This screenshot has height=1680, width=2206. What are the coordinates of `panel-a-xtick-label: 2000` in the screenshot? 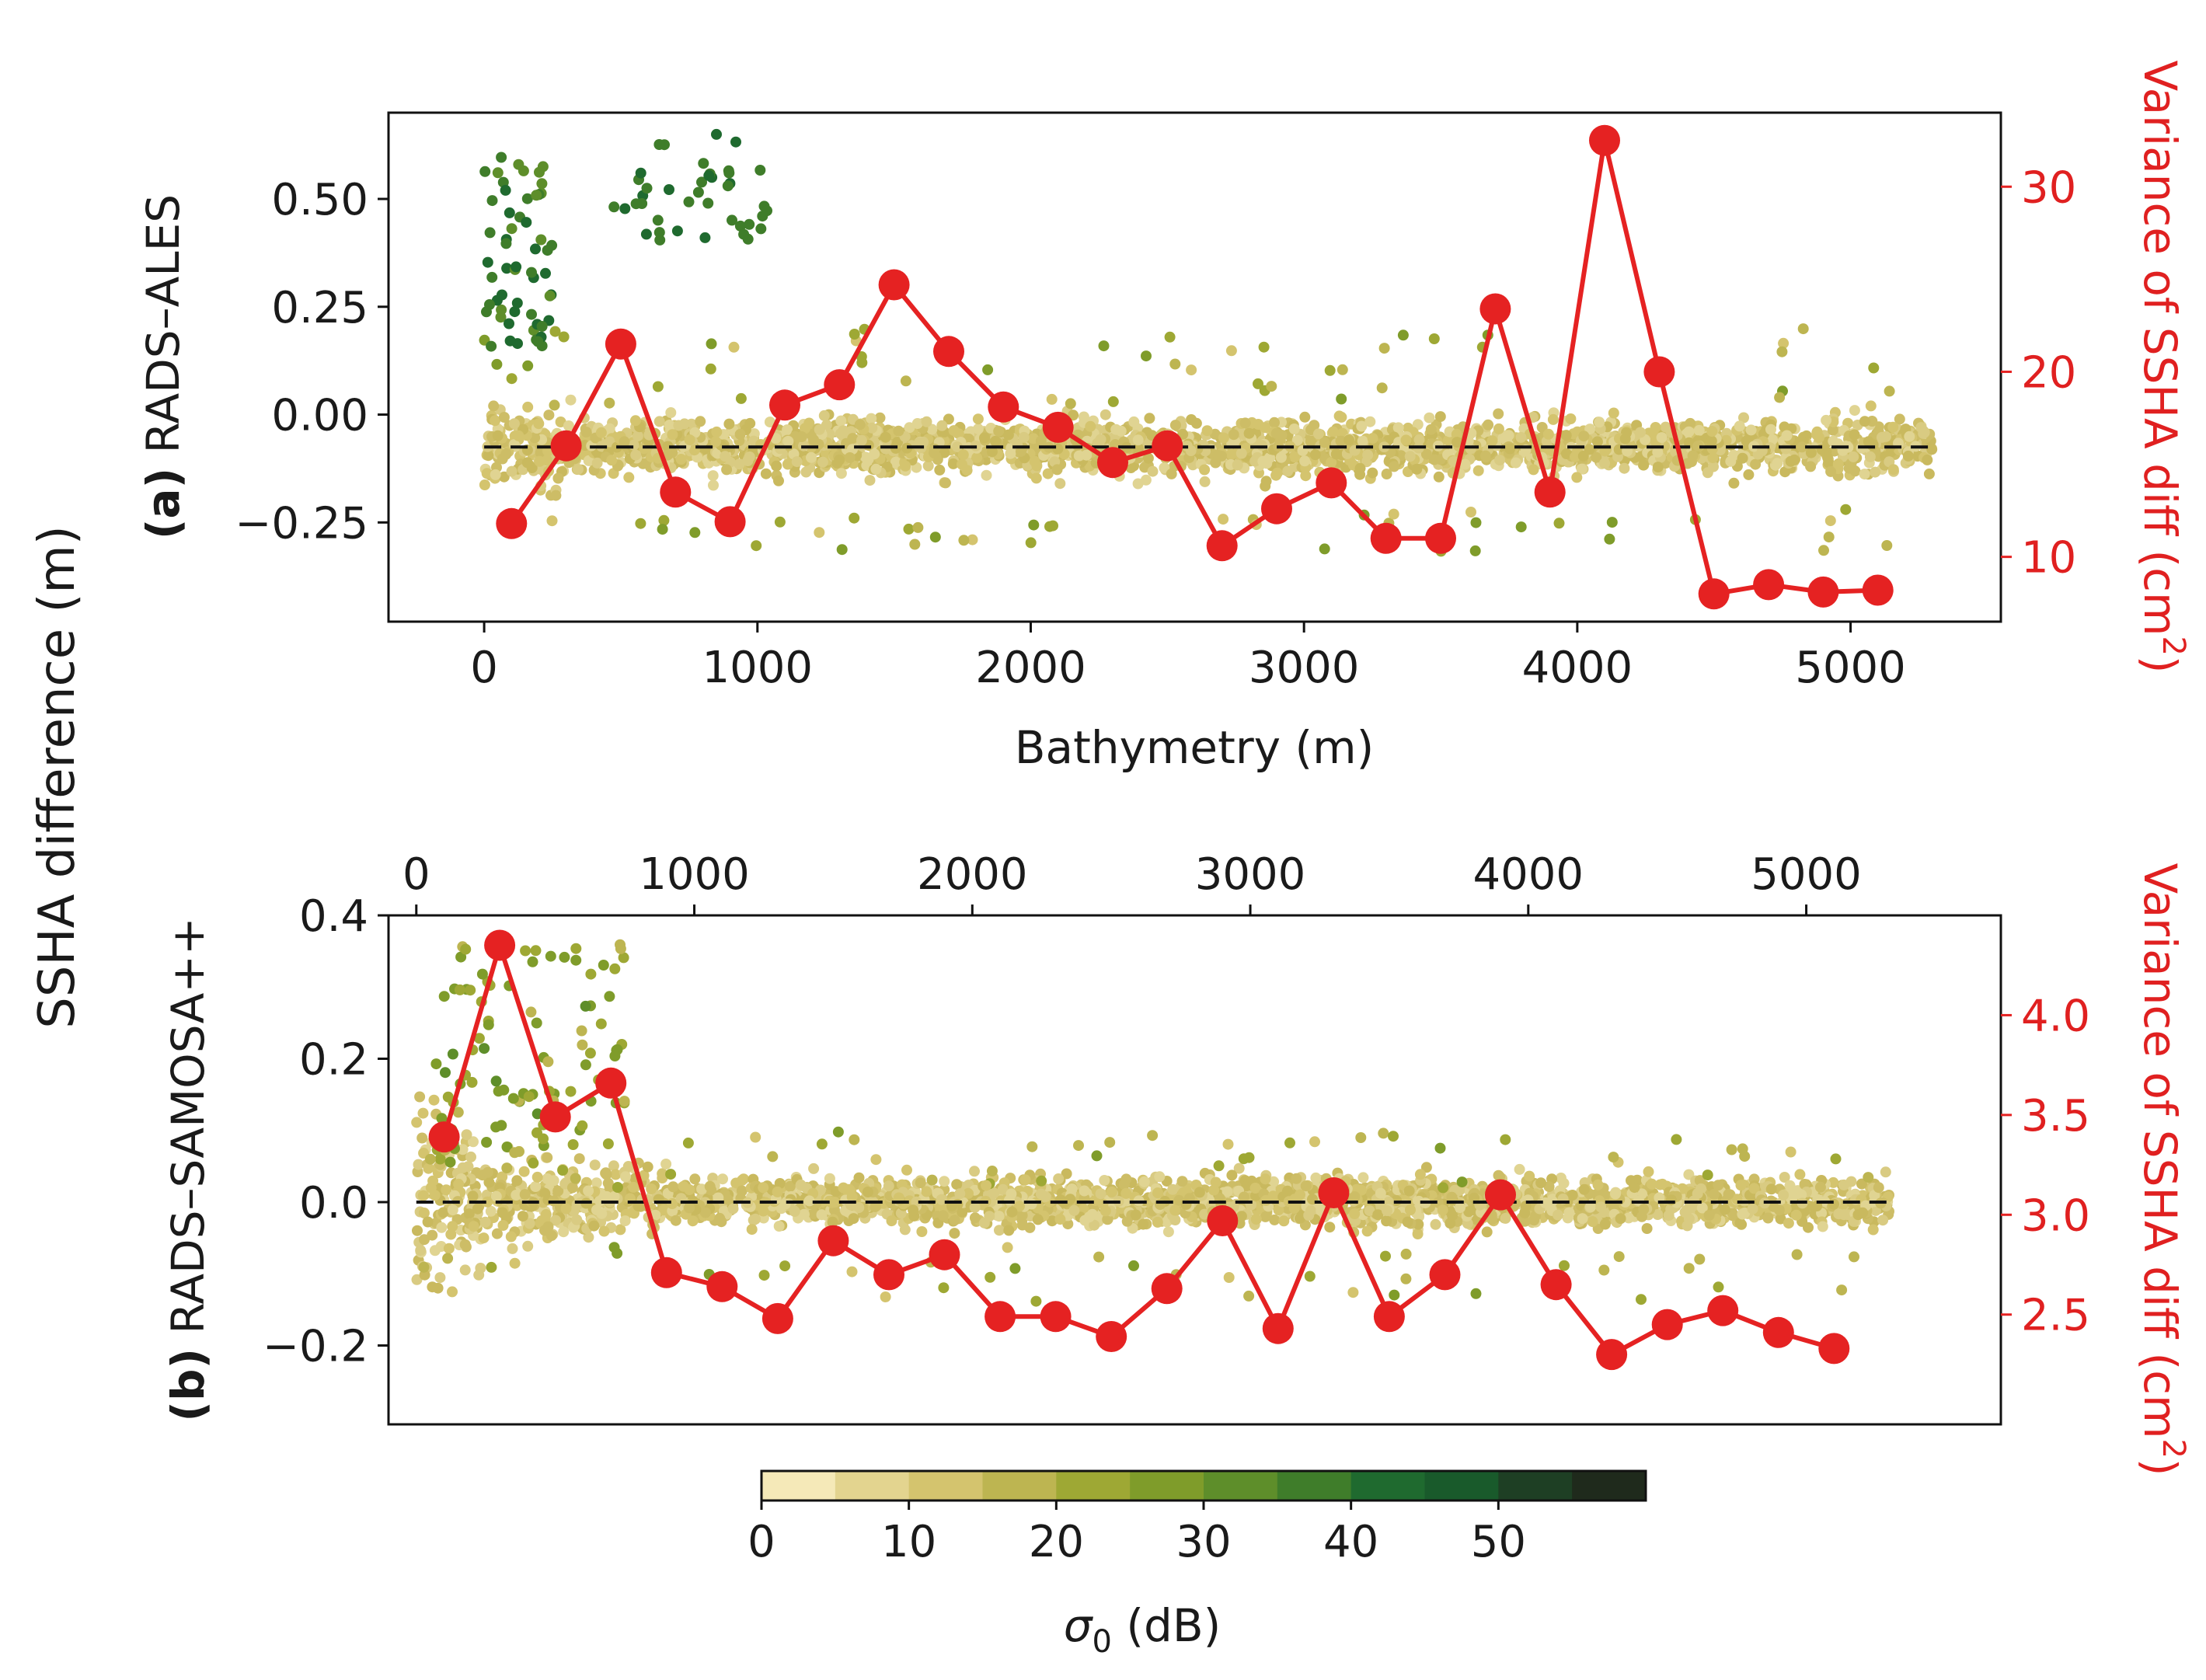 It's located at (1030, 668).